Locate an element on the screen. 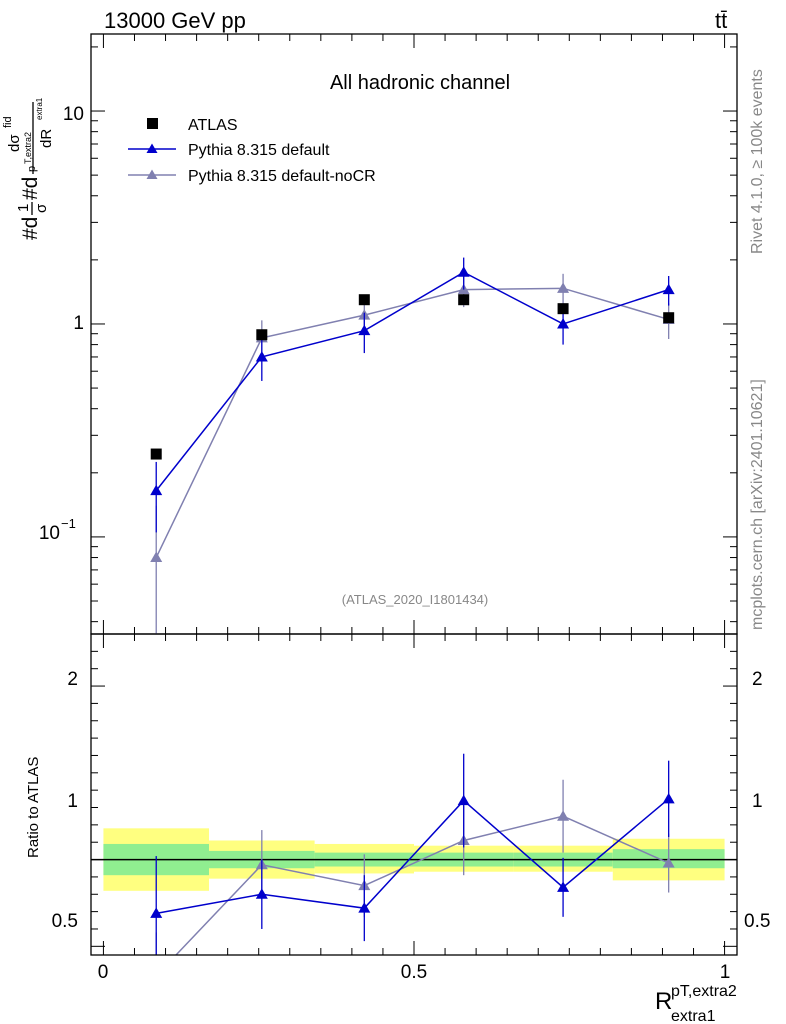 This screenshot has width=786, height=1024. rivet-version-label: Rivet 4.1.0, ≥ 100k events is located at coordinates (757, 161).